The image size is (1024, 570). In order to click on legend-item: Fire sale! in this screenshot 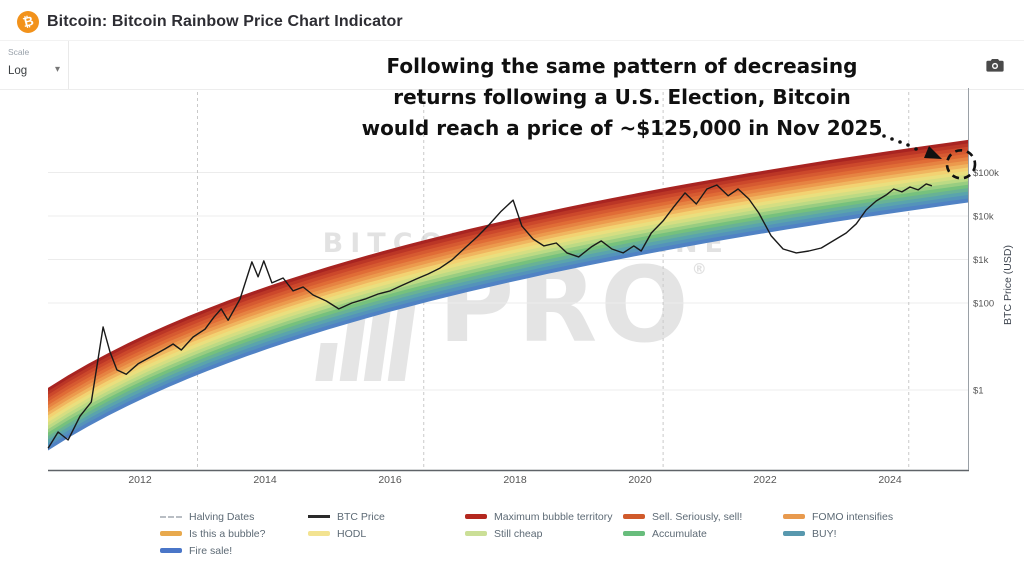, I will do `click(212, 550)`.